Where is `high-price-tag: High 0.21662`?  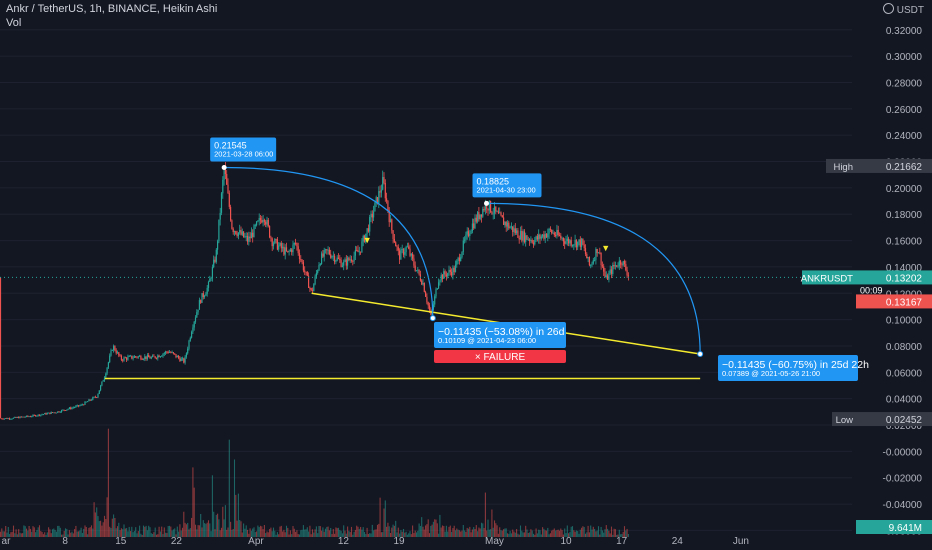 high-price-tag: High 0.21662 is located at coordinates (879, 165).